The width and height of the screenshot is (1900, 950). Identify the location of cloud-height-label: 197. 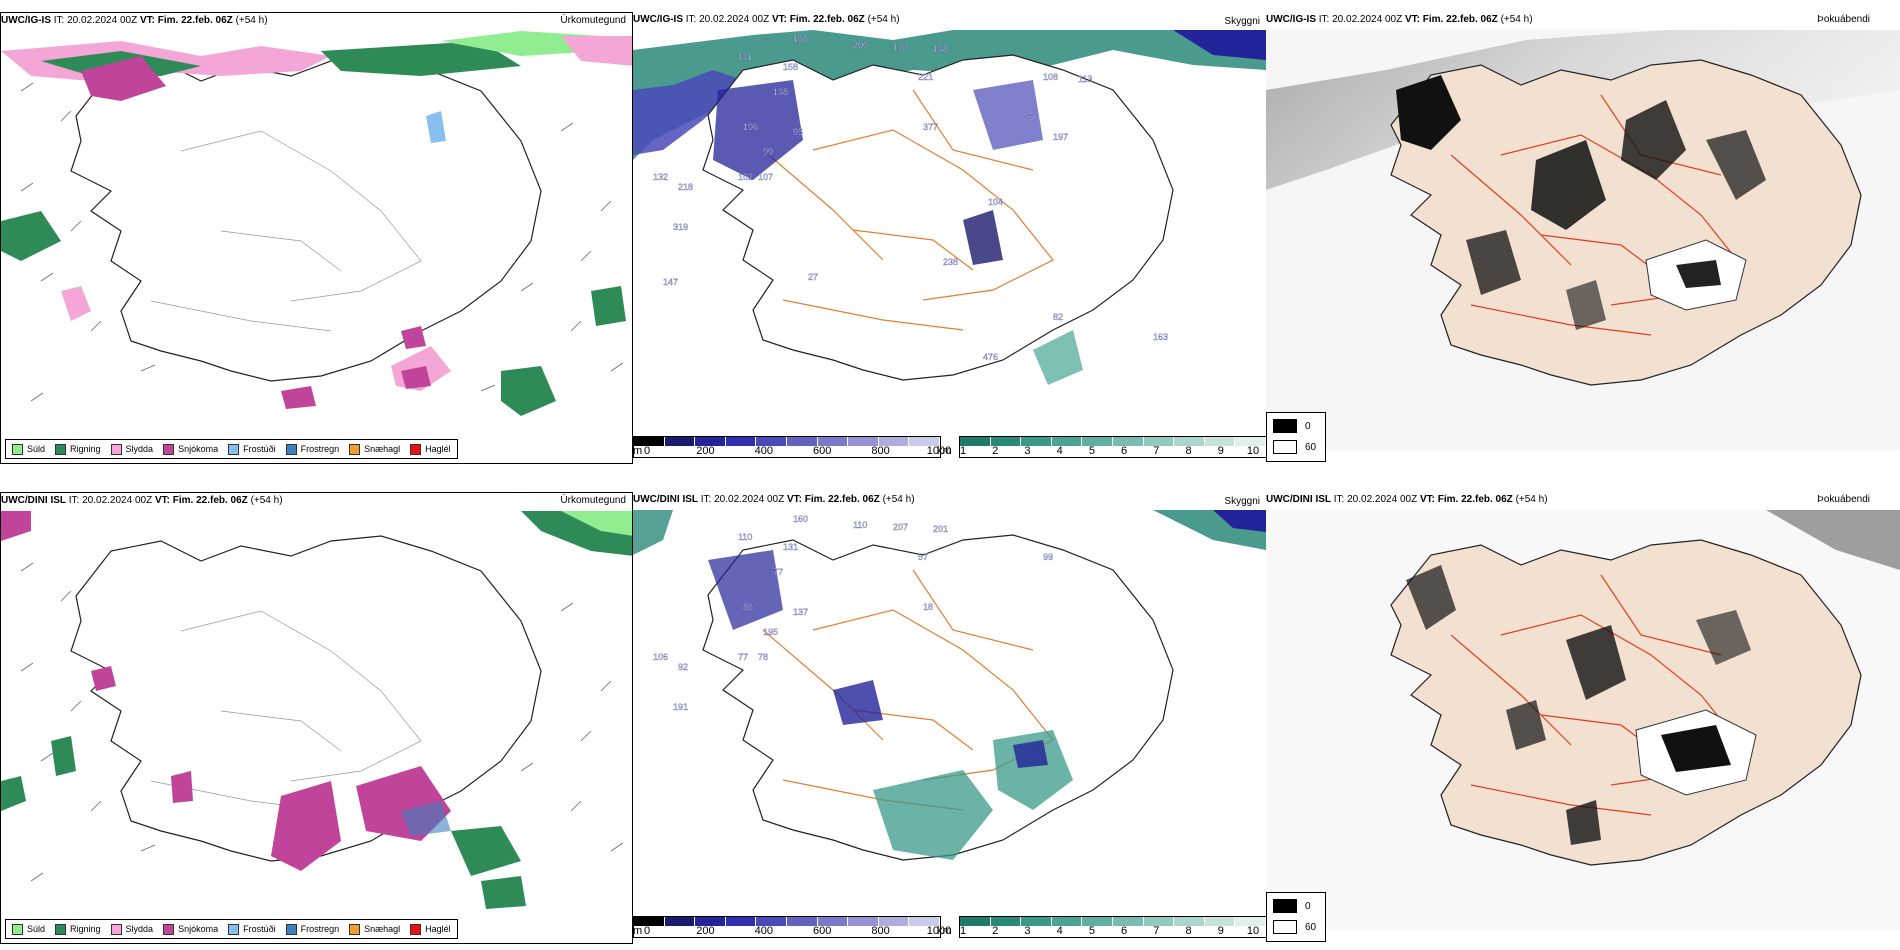
(1060, 137).